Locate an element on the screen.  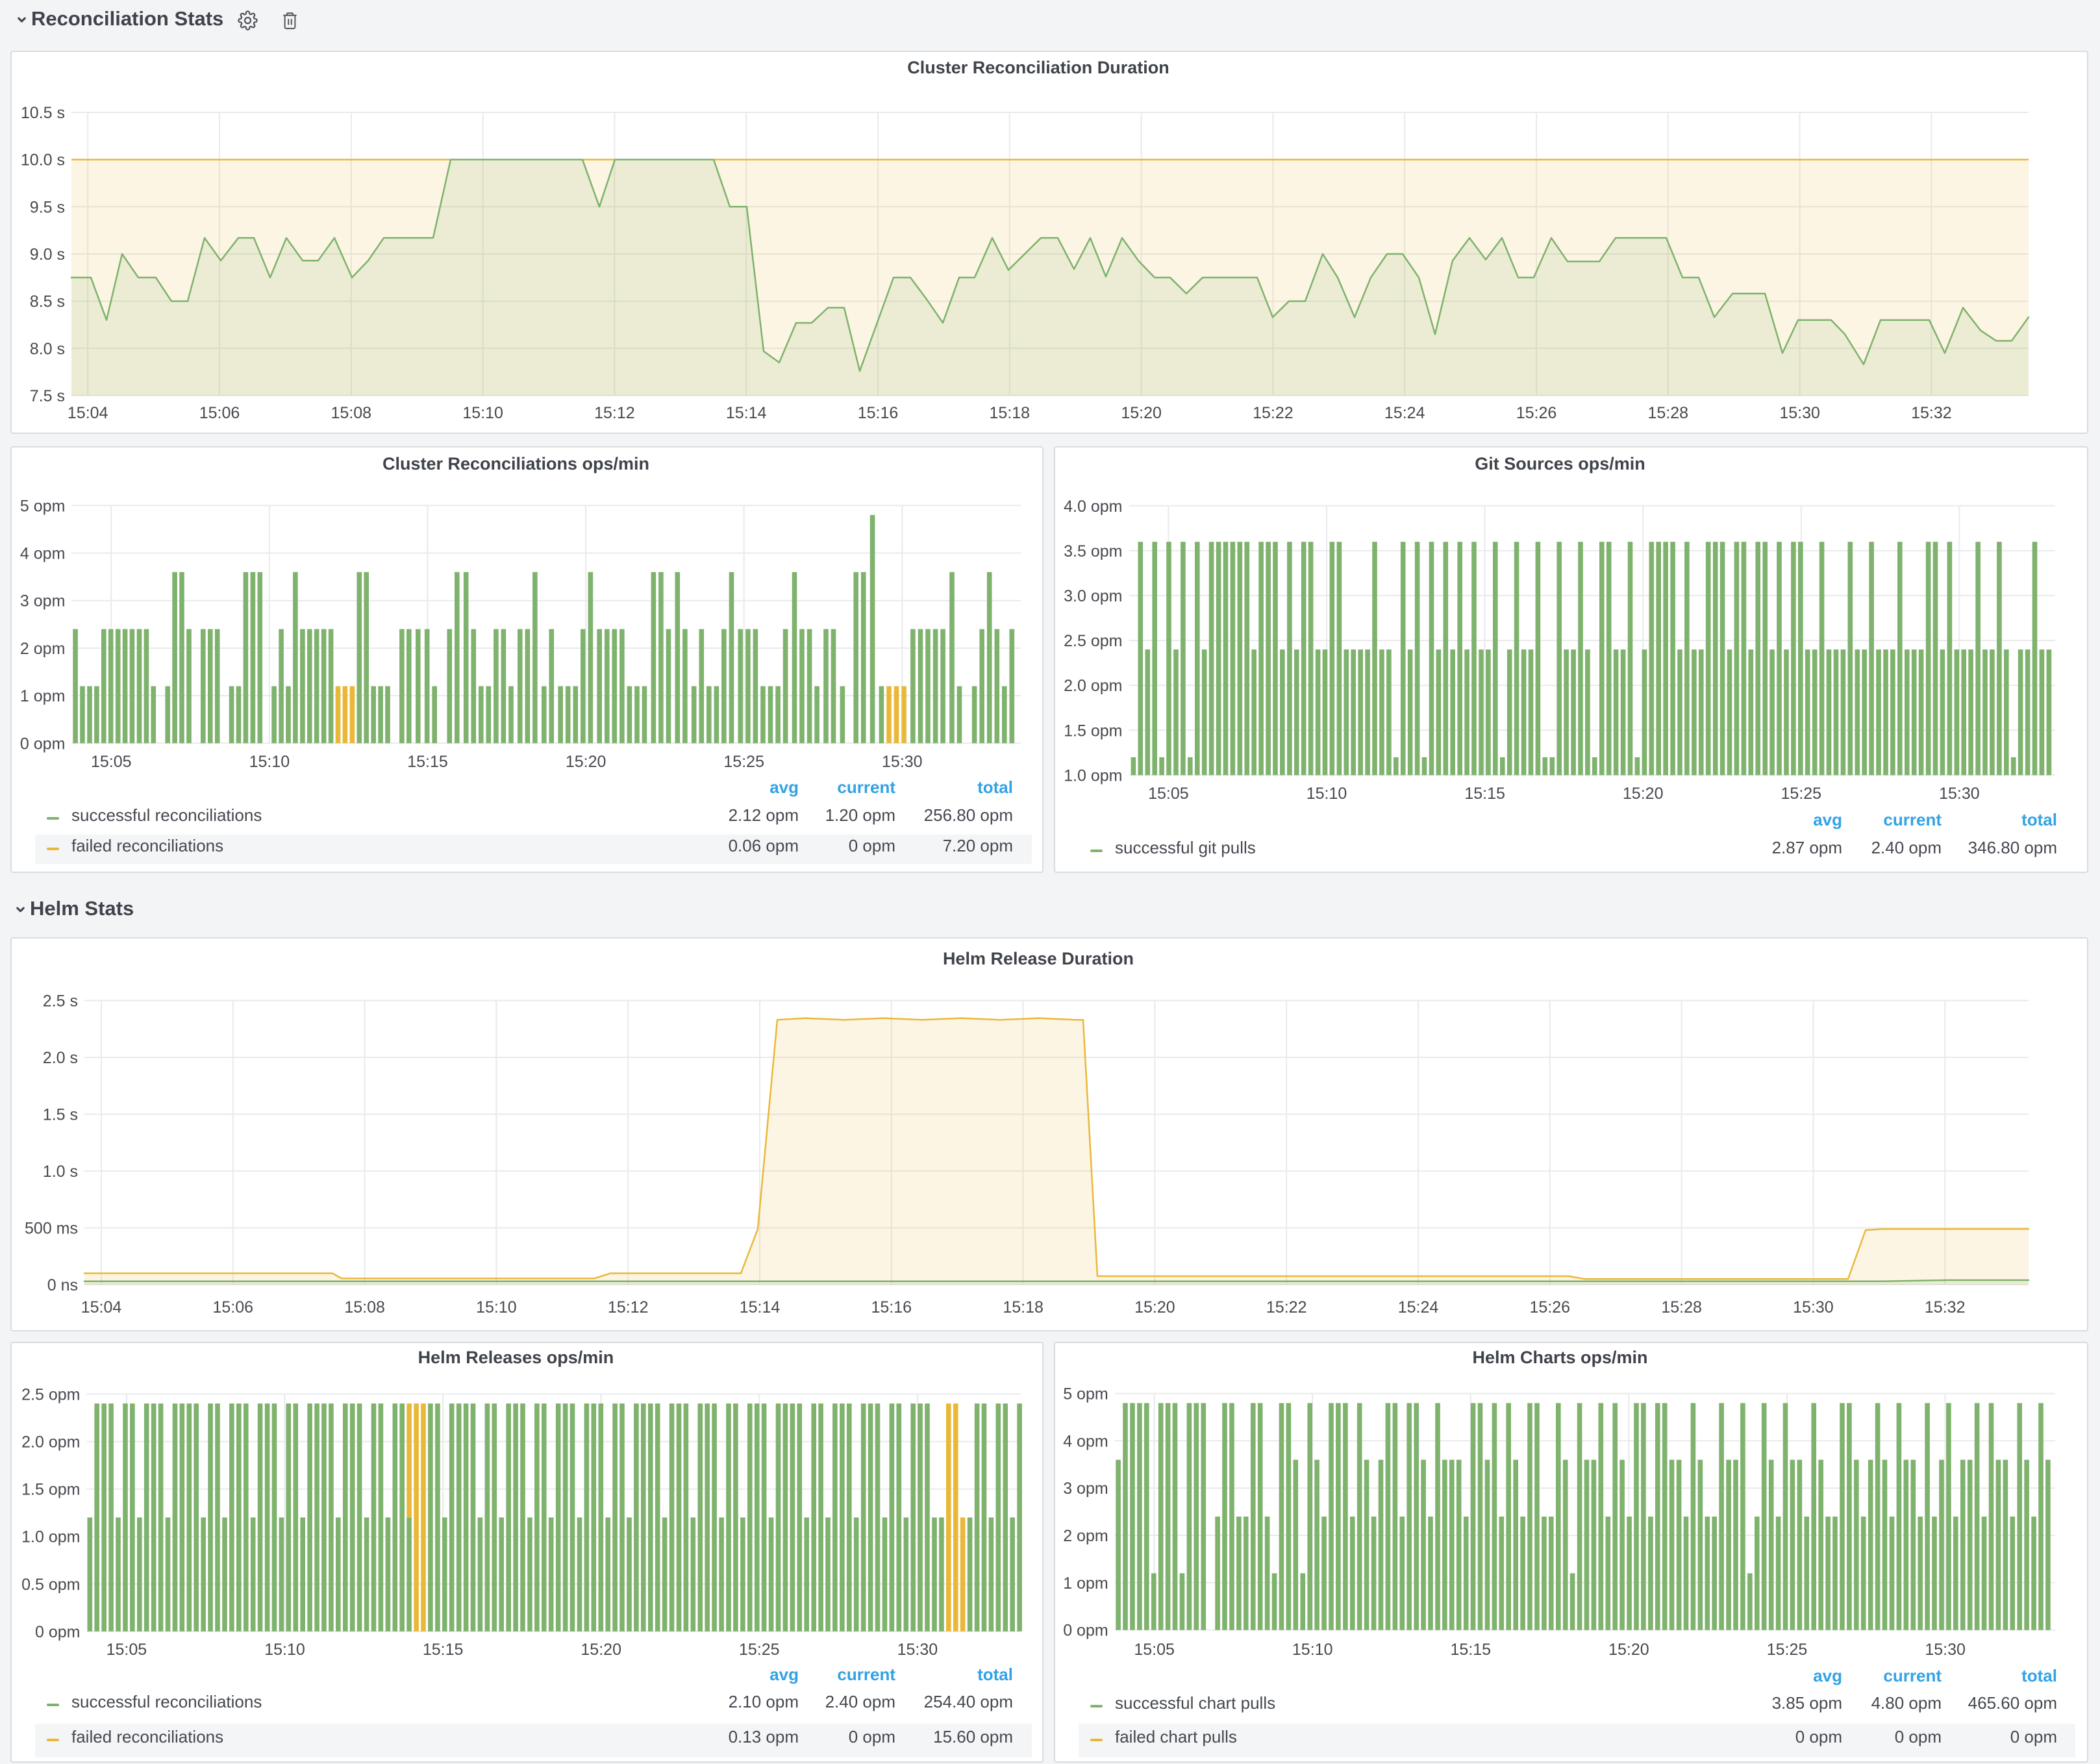
svg-text: 7.5 s is located at coordinates (47, 396).